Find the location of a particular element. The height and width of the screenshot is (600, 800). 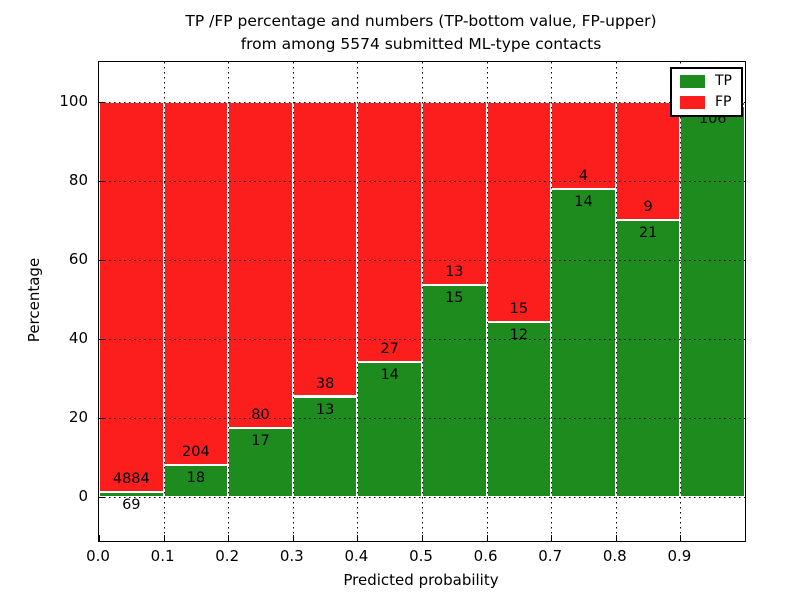

bar-label-tp: 18 is located at coordinates (196, 478).